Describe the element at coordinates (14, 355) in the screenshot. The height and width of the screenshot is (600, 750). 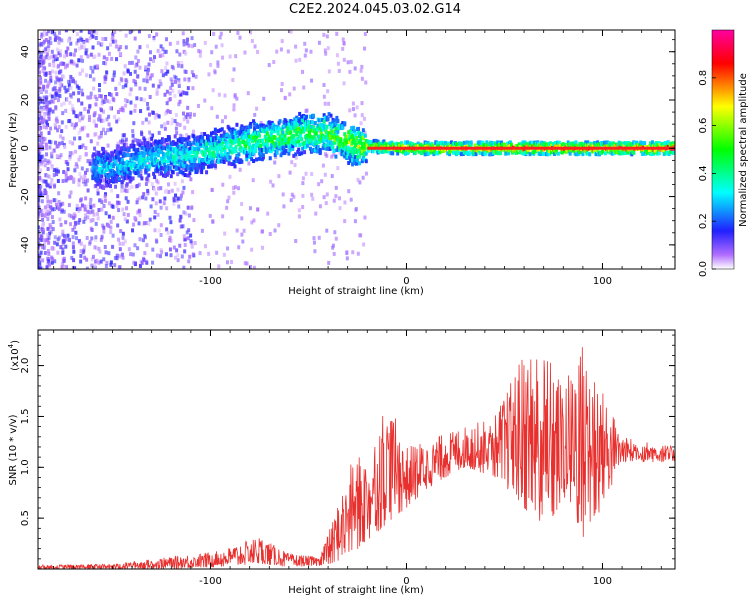
I see `snr-scale-text: (x104)` at that location.